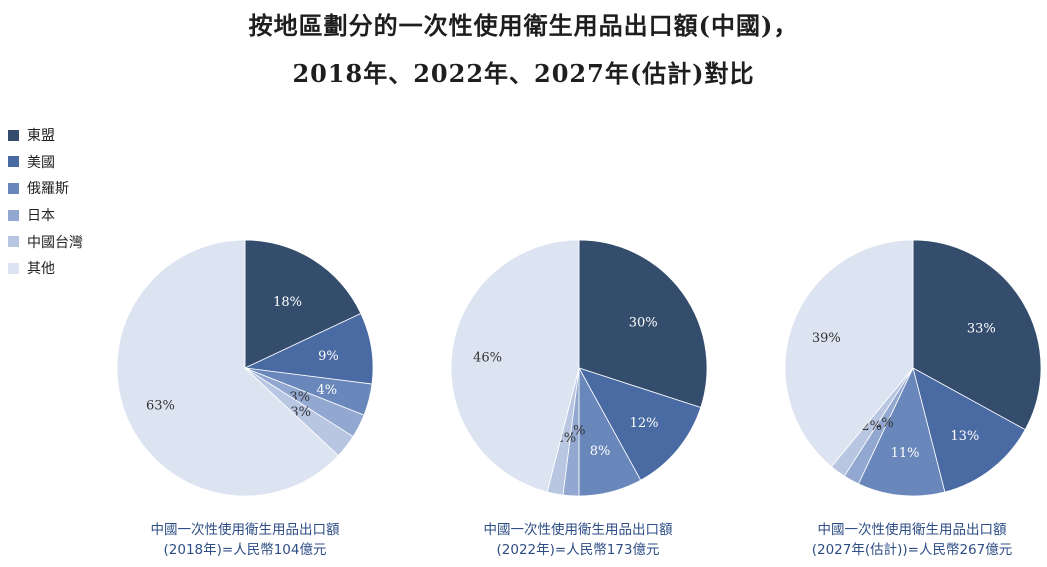  Describe the element at coordinates (905, 453) in the screenshot. I see `slice-label-russia: 11%` at that location.